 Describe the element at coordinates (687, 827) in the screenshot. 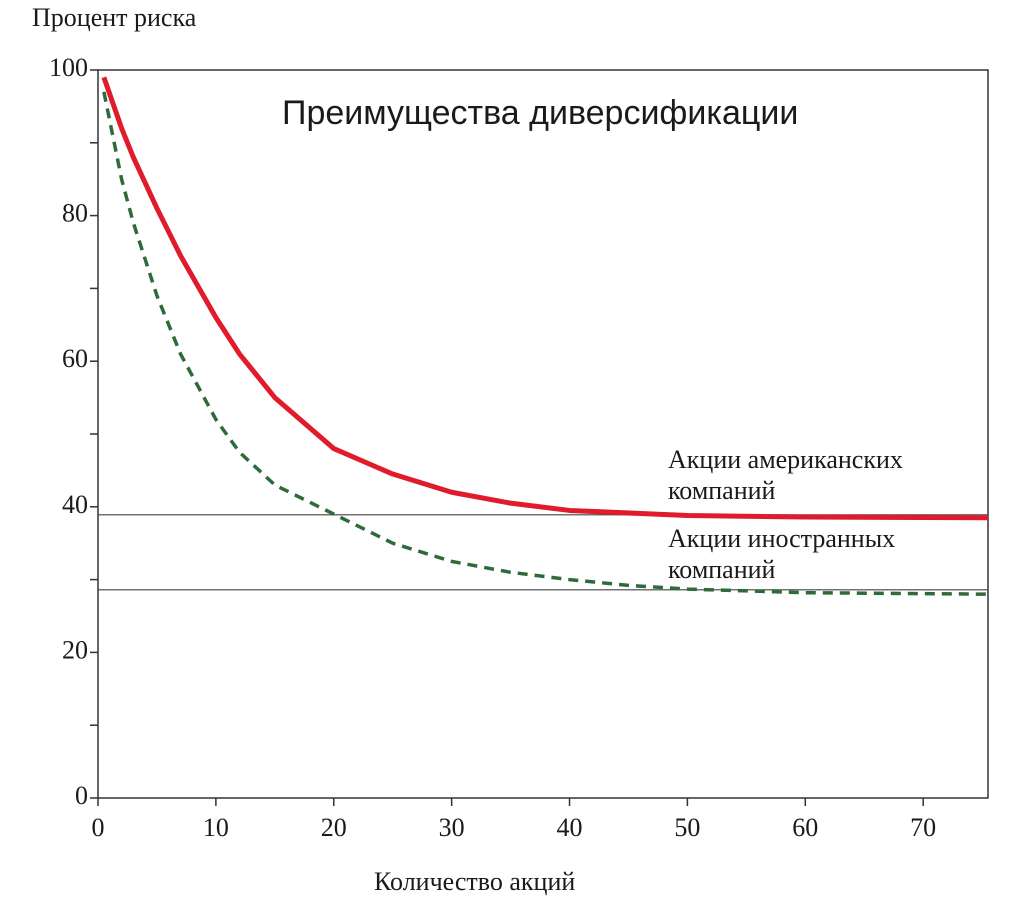

I see `x-tick-label: 50` at that location.